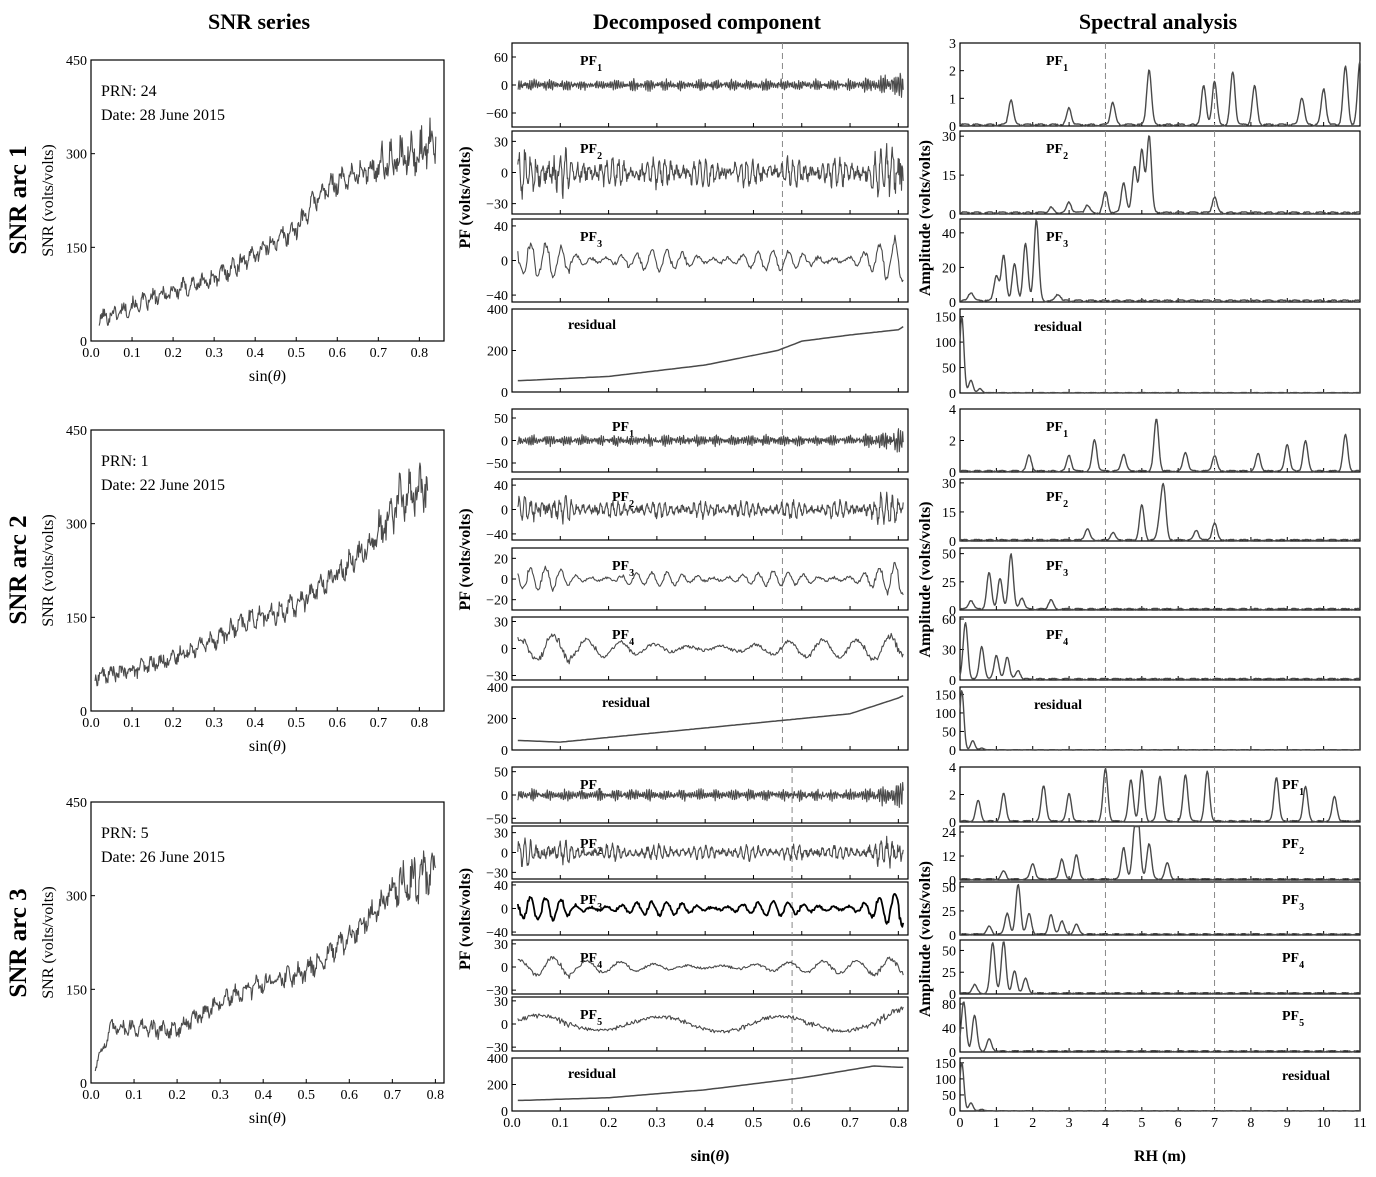 The height and width of the screenshot is (1177, 1376). Describe the element at coordinates (952, 751) in the screenshot. I see `spectral-arc2-residual-ytick-label: 0` at that location.